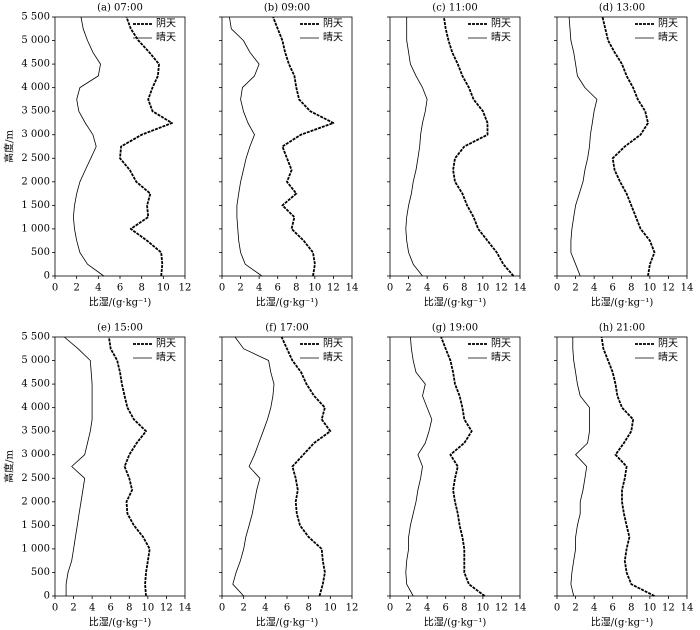 The width and height of the screenshot is (700, 630). Describe the element at coordinates (120, 8) in the screenshot. I see `chart-title: (a) 07:00` at that location.